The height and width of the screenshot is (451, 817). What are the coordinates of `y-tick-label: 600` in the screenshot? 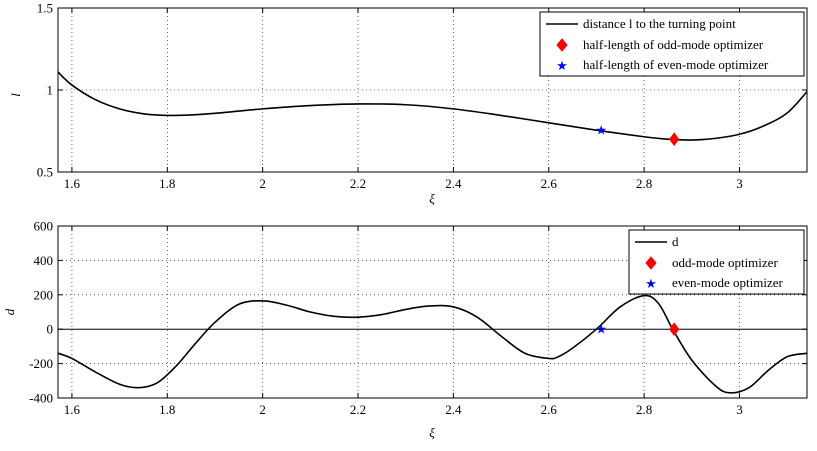 It's located at (44, 226).